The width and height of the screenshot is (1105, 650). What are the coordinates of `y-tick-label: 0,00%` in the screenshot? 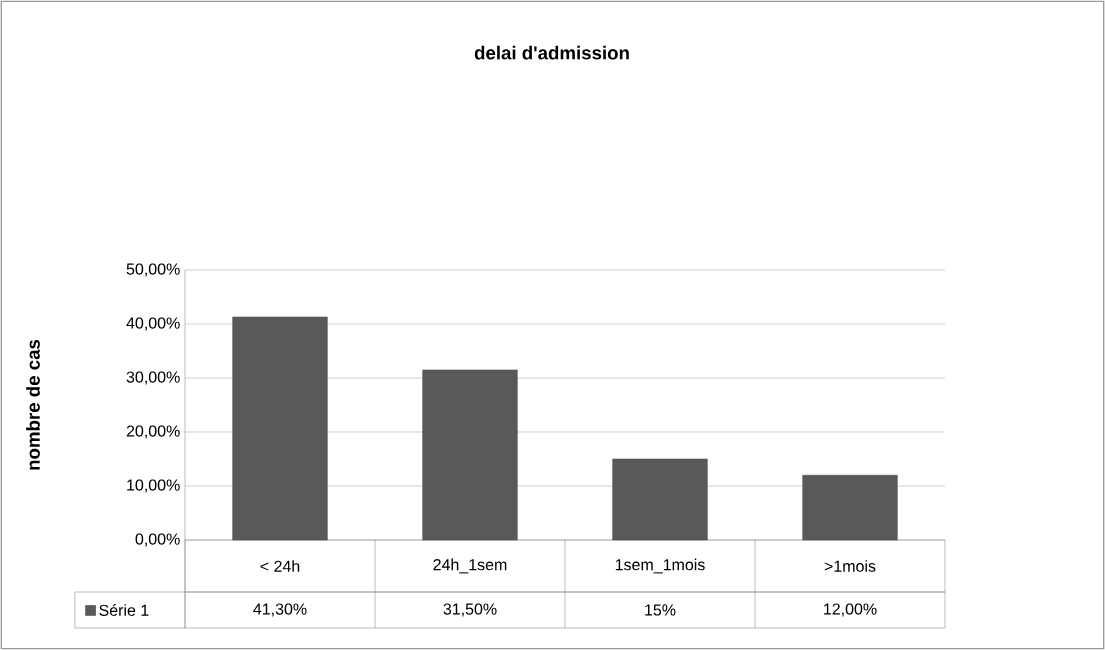 It's located at (157, 540).